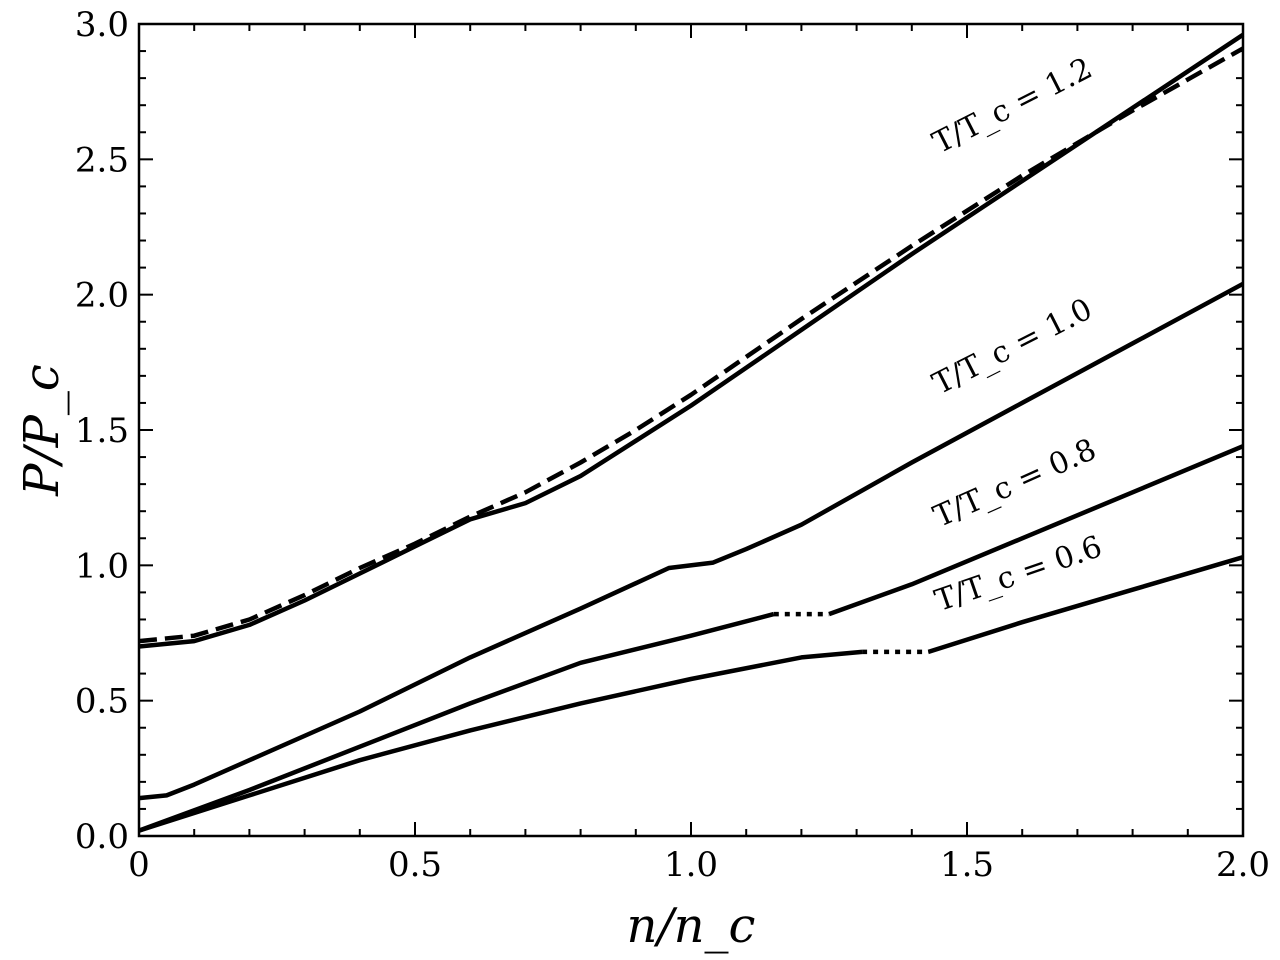  What do you see at coordinates (691, 865) in the screenshot?
I see `x-tick-label: 1.0` at bounding box center [691, 865].